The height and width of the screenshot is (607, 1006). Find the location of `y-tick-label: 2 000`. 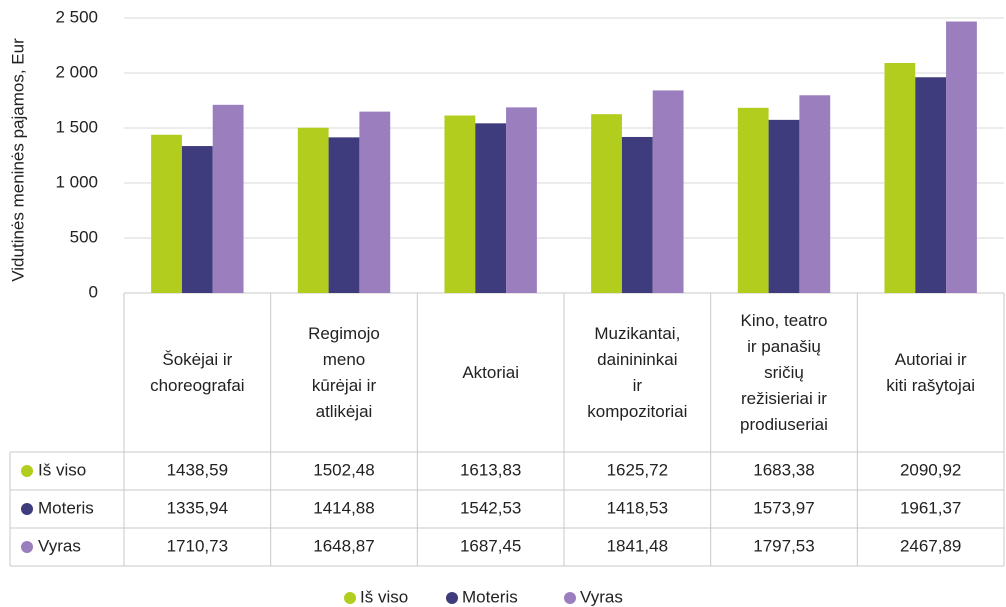

y-tick-label: 2 000 is located at coordinates (76, 71).